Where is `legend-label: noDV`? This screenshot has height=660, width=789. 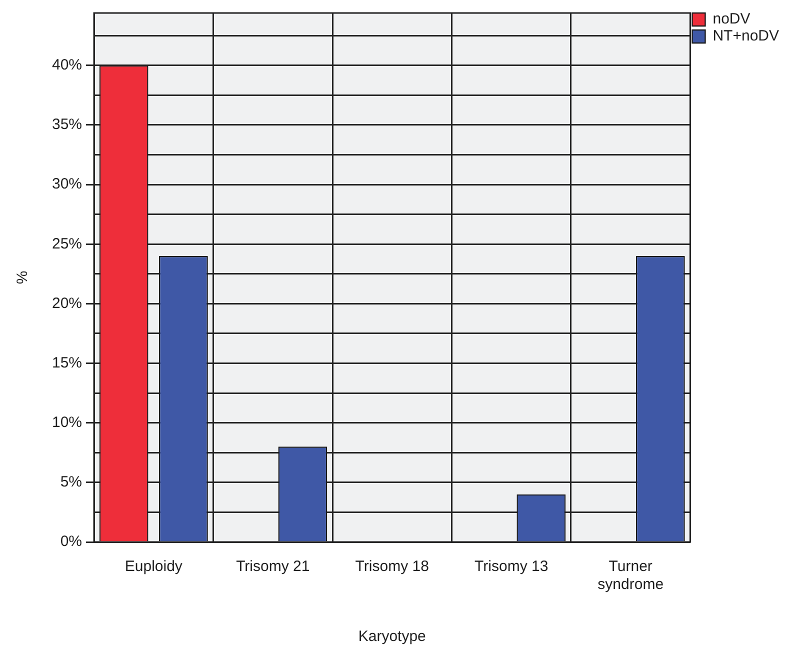
legend-label: noDV is located at coordinates (731, 19).